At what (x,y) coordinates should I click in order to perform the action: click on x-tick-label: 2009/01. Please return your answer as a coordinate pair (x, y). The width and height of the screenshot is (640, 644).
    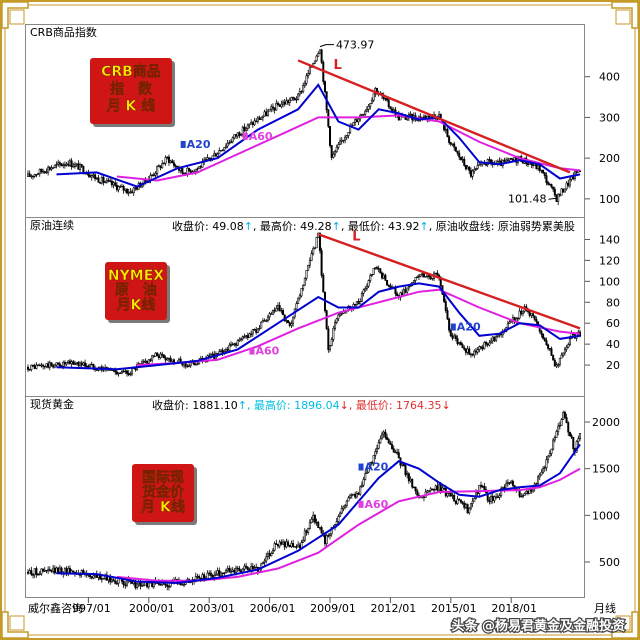
    Looking at the image, I should click on (333, 608).